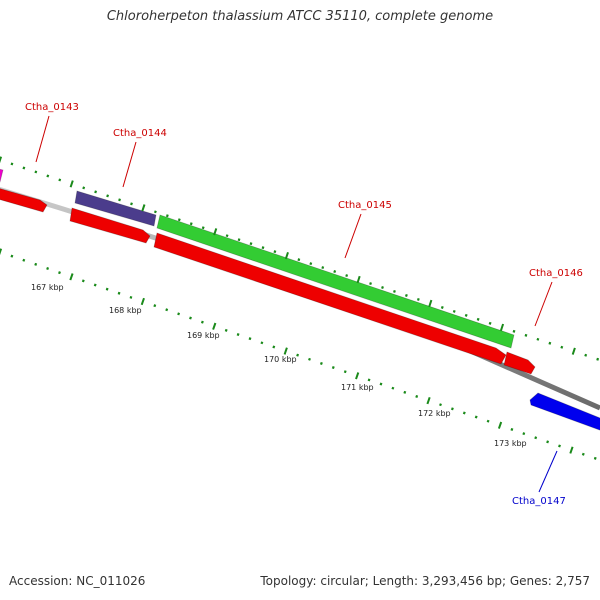 The height and width of the screenshot is (600, 600). What do you see at coordinates (539, 501) in the screenshot?
I see `gene-label-ctha-0147: Ctha_0147` at bounding box center [539, 501].